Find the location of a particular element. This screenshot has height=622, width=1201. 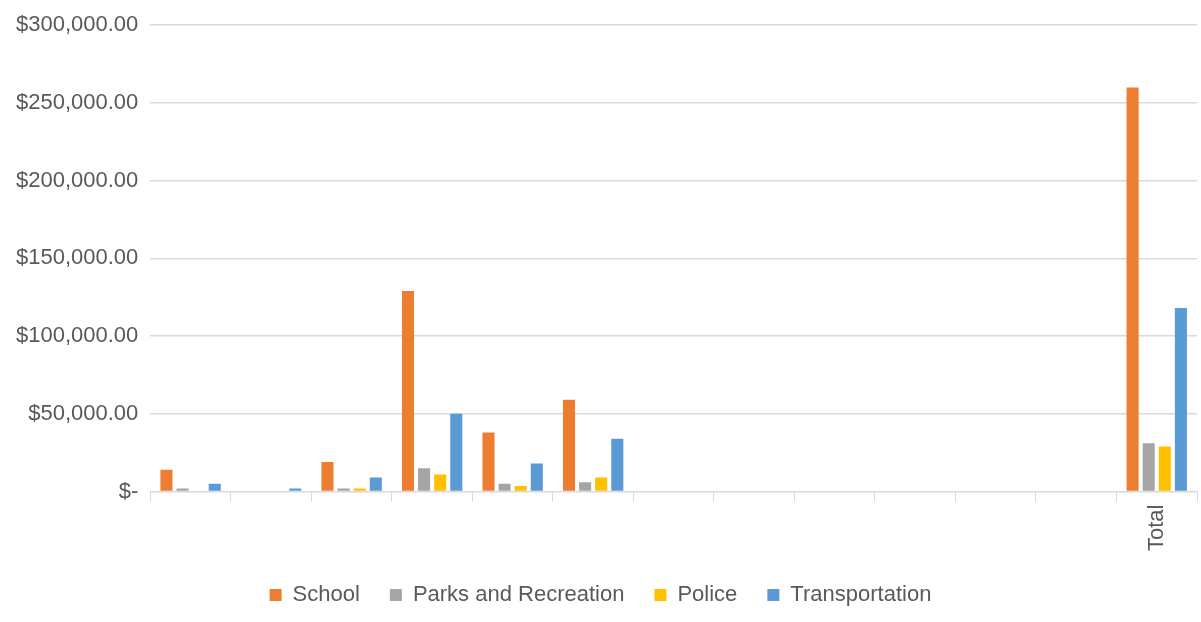

y-tick-label: $300,000.00 is located at coordinates (77, 24).